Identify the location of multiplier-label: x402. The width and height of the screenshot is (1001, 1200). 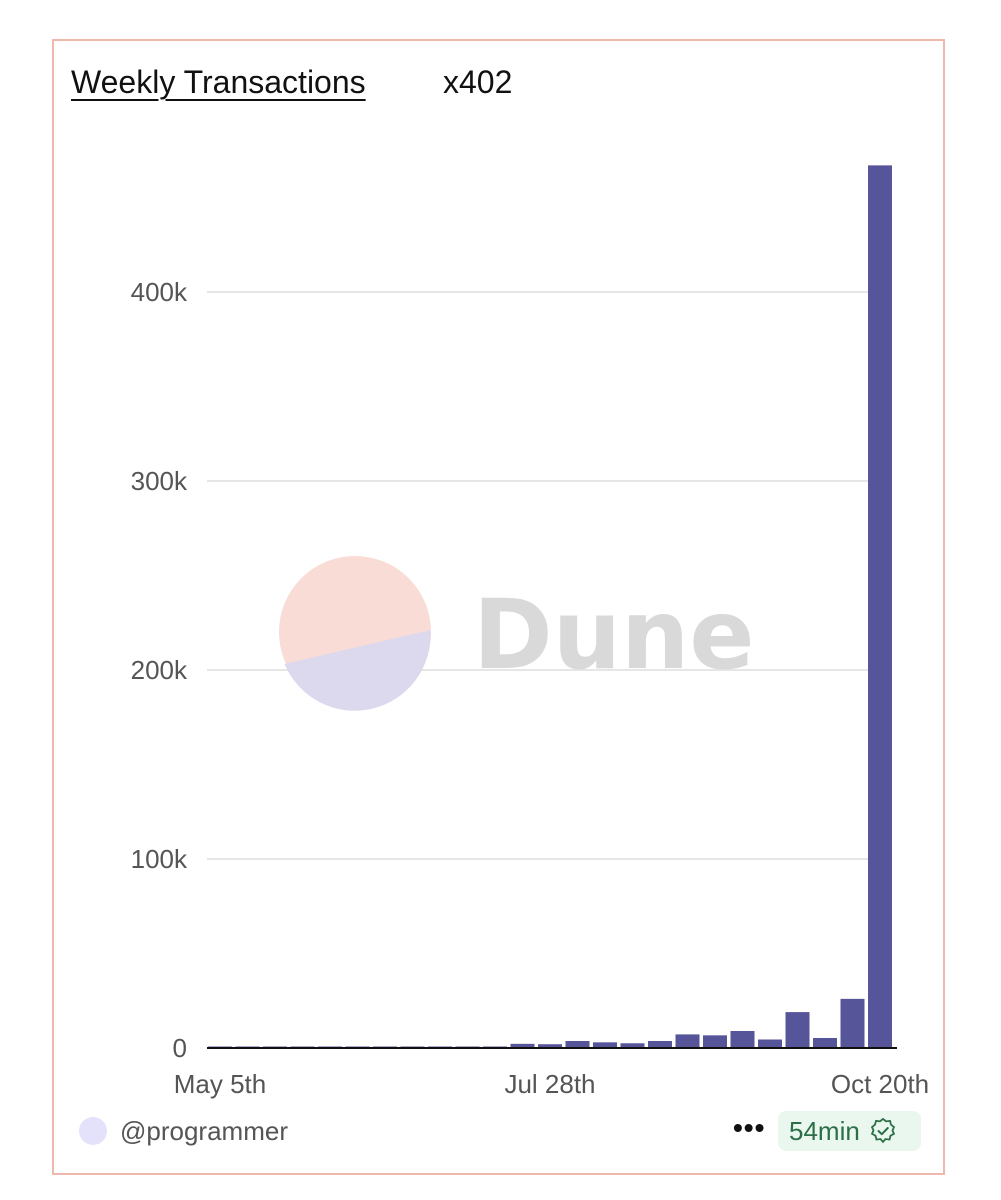
(478, 82).